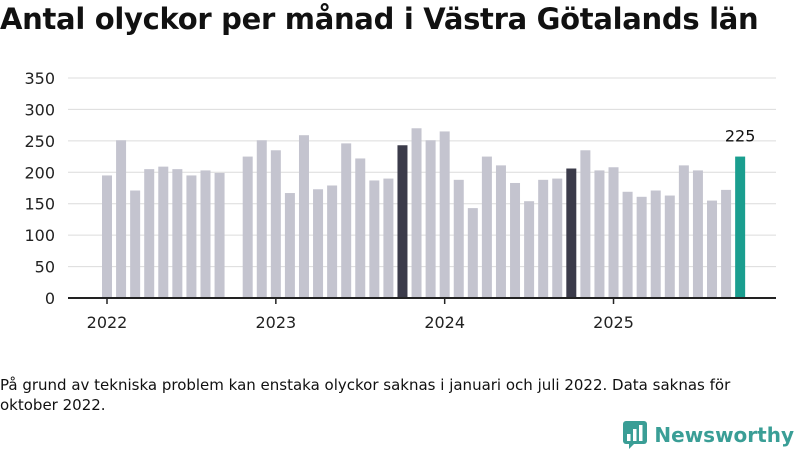 Image resolution: width=800 pixels, height=450 pixels. Describe the element at coordinates (39, 188) in the screenshot. I see `y-axis-ticks: 0 50 100 150 200 250 300 350` at that location.